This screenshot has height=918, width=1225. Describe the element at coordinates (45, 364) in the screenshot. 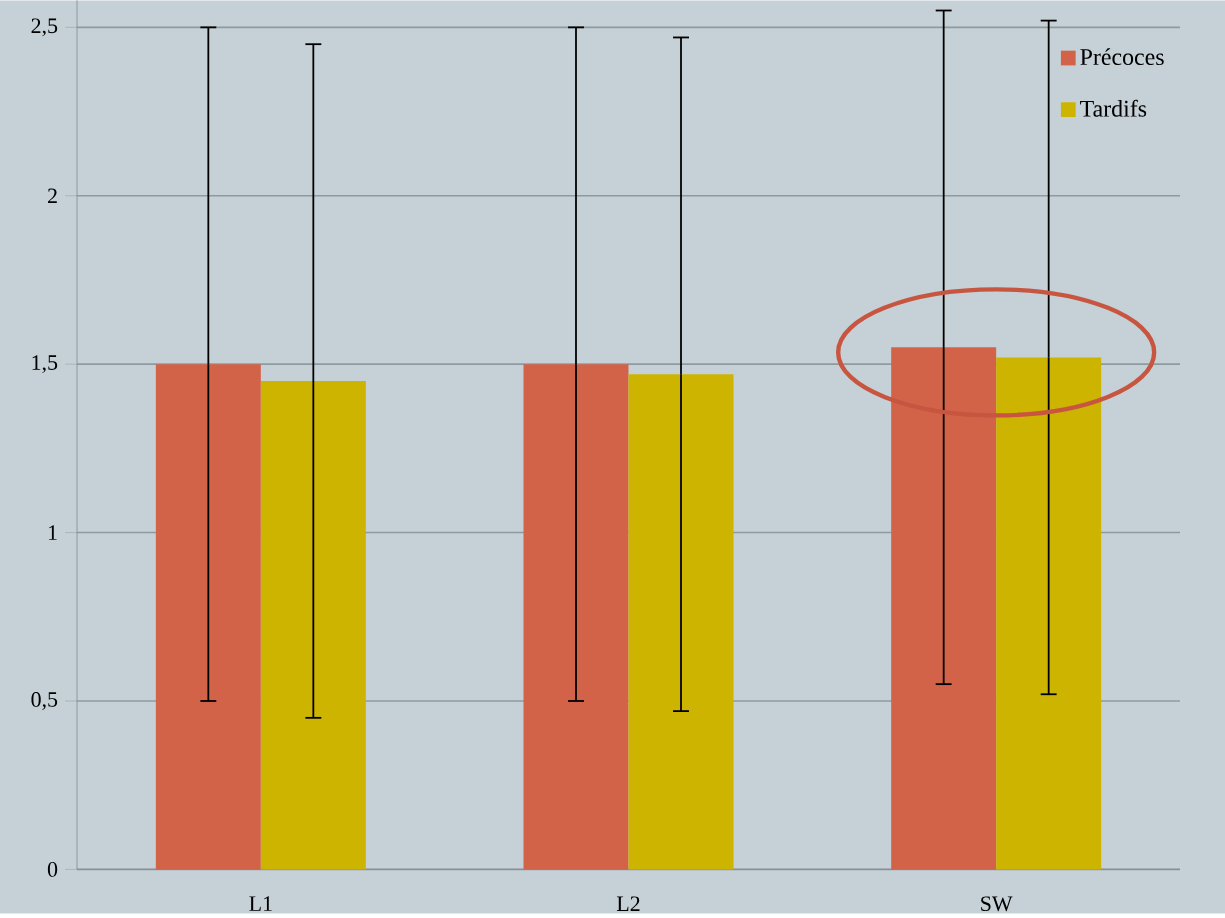

I see `y-tick-label: 1,5` at that location.